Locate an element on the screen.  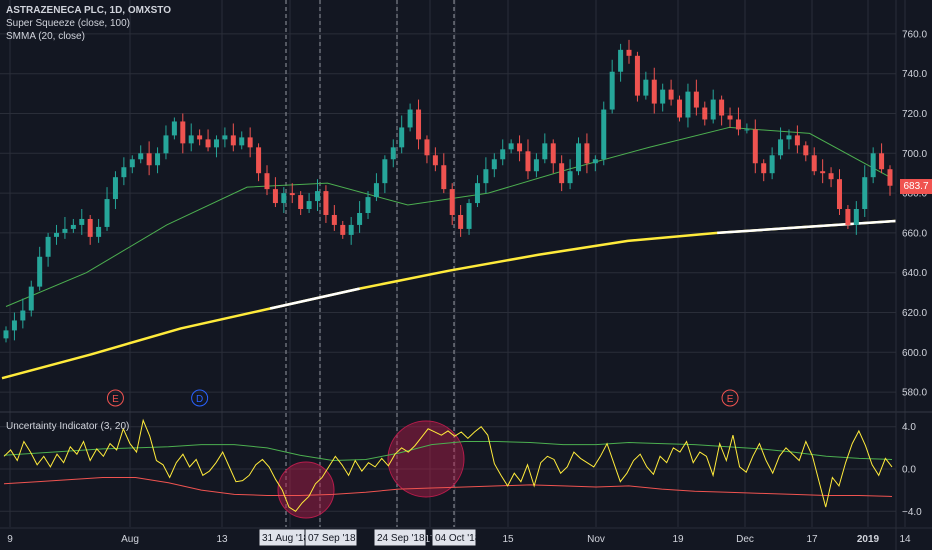
price-tick-label: 640.0 is located at coordinates (914, 273).